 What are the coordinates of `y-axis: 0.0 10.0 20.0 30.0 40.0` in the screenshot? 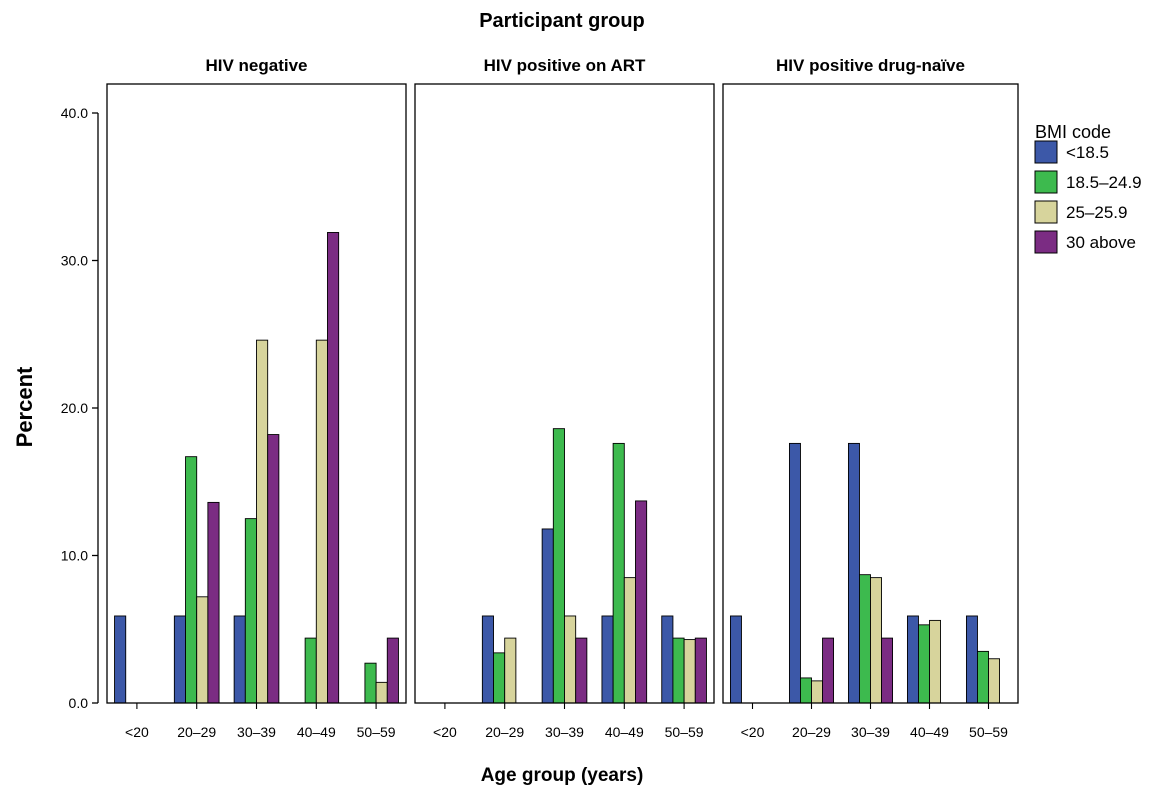 It's located at (80, 408).